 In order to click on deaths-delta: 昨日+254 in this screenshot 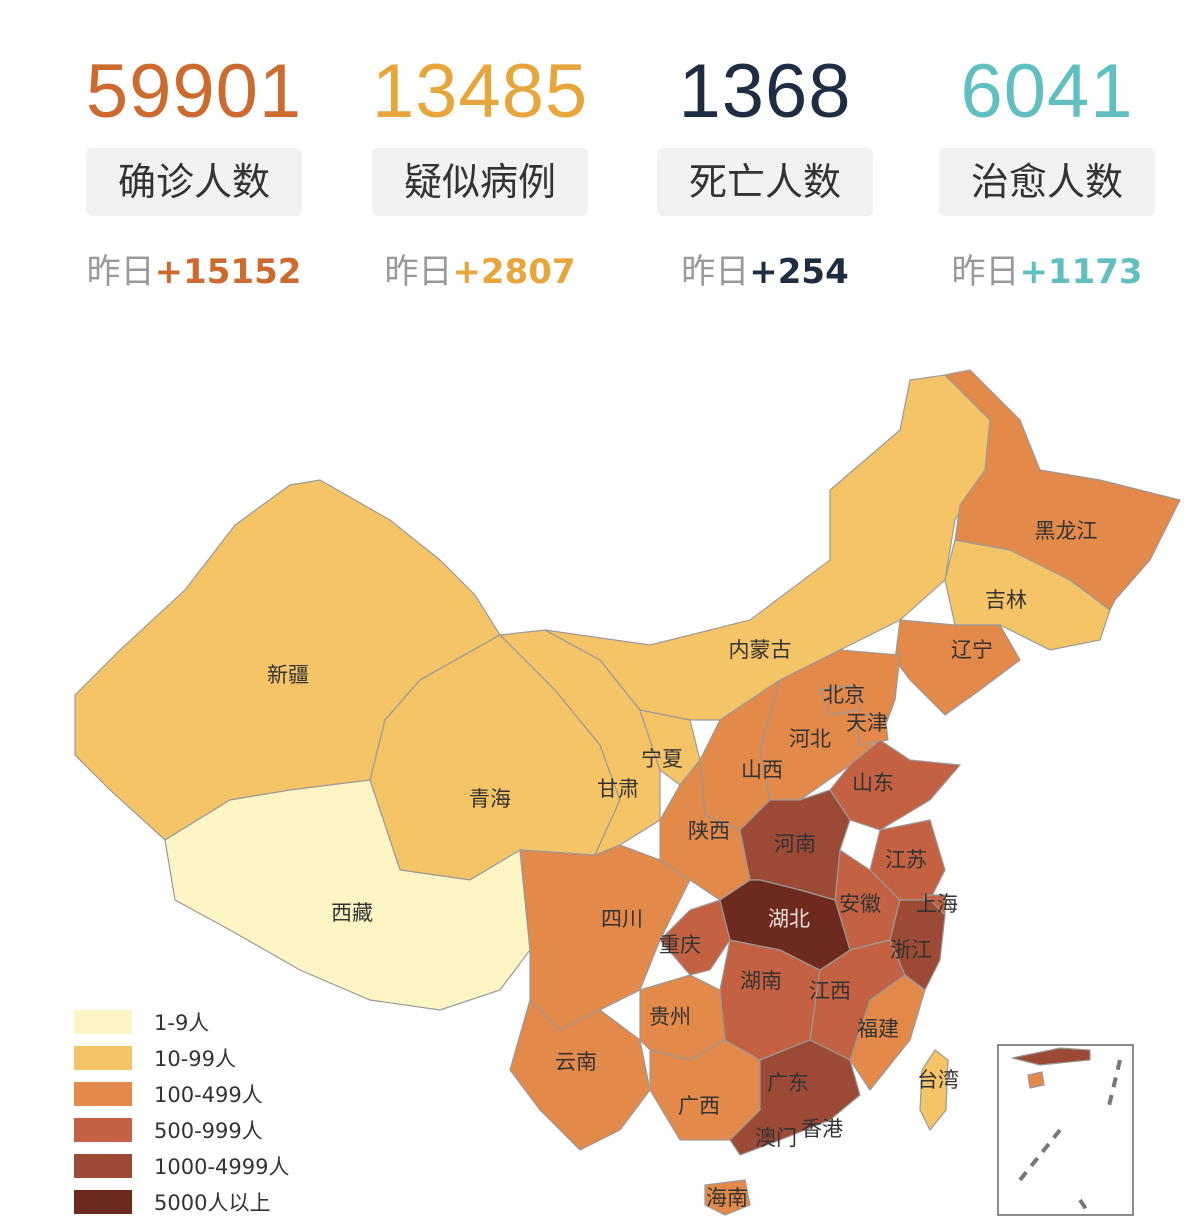, I will do `click(765, 268)`.